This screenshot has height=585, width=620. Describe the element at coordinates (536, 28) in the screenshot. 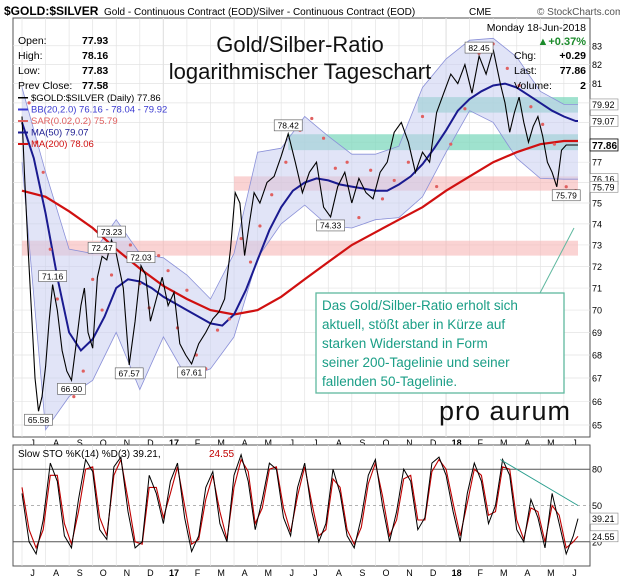

I see `date-label: Monday 18-Jun-2018` at that location.